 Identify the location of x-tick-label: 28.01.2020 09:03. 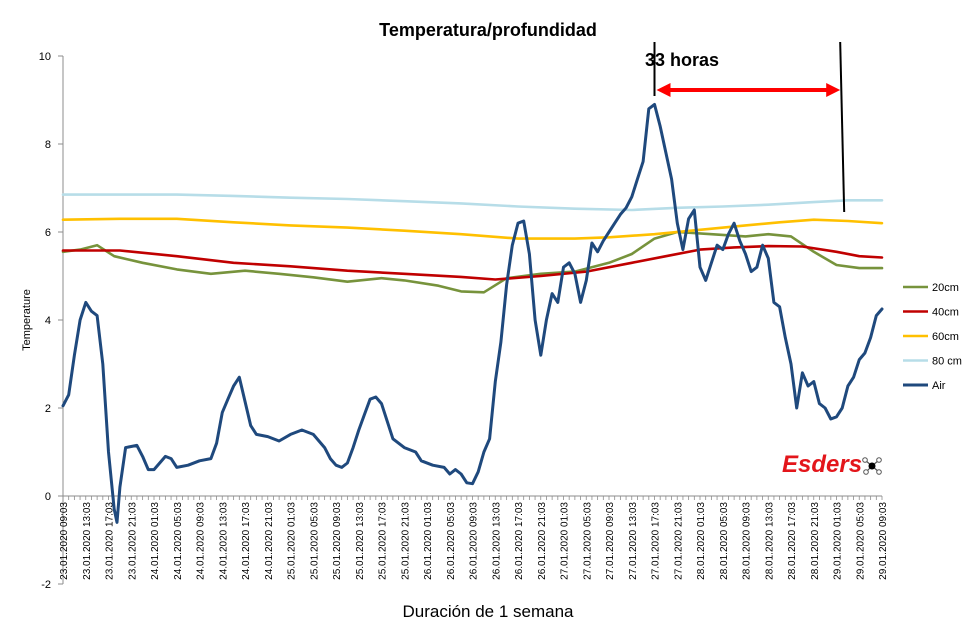
(747, 541).